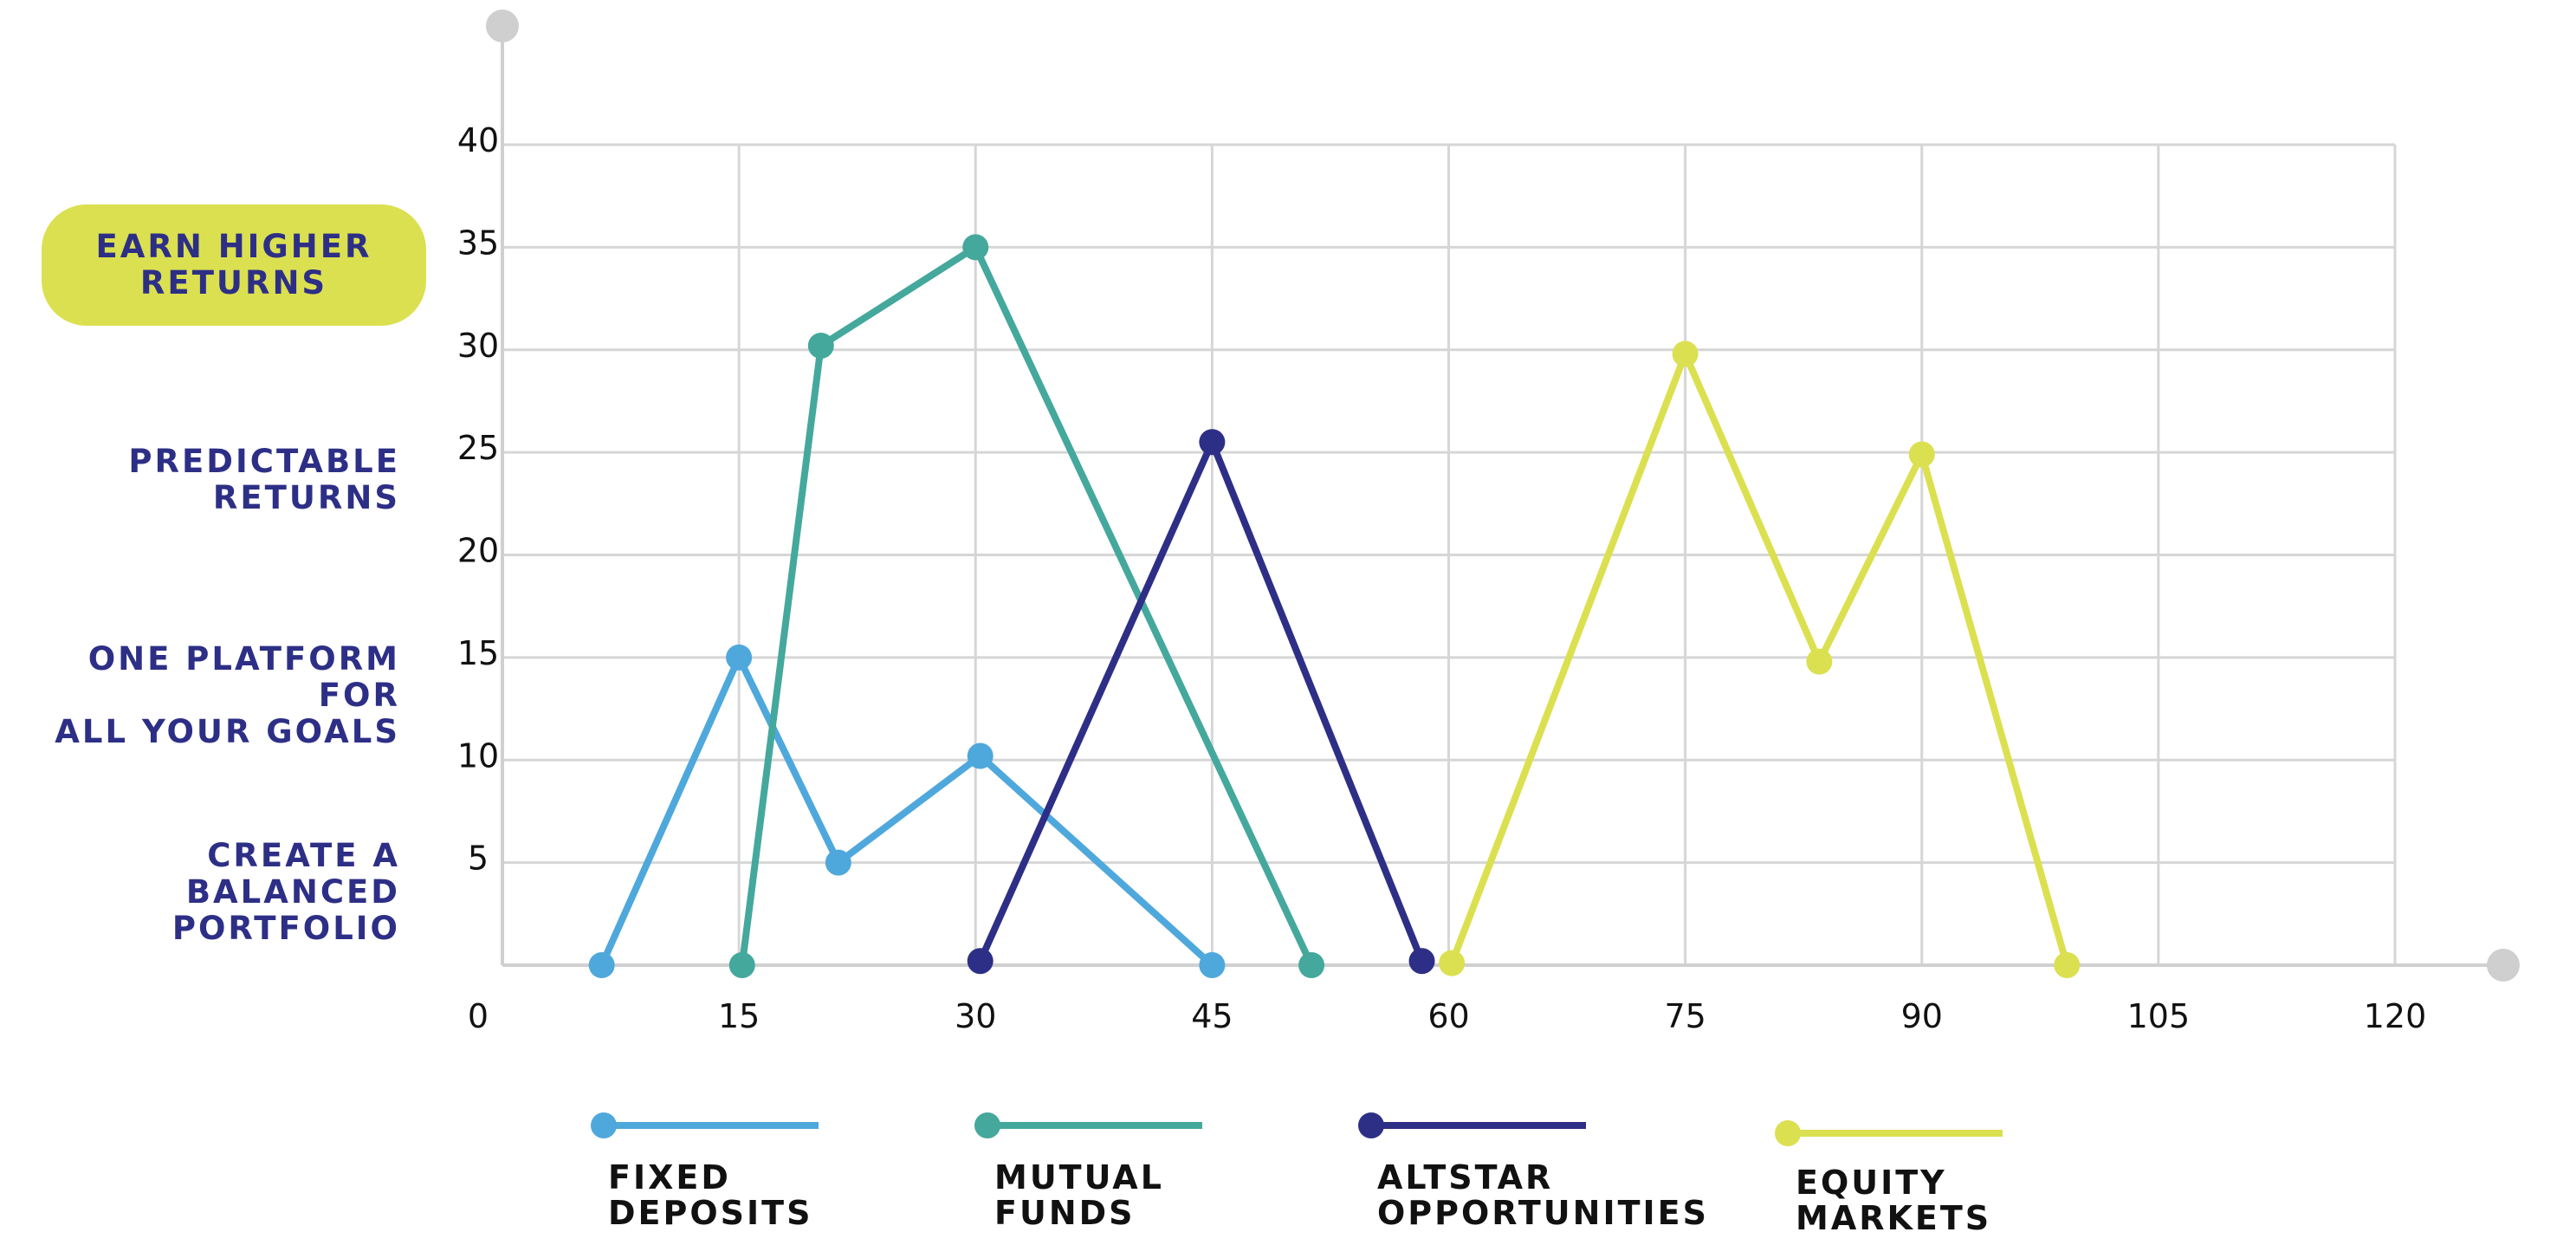 Image resolution: width=2576 pixels, height=1258 pixels. Describe the element at coordinates (478, 140) in the screenshot. I see `y-tick-label: 40` at that location.